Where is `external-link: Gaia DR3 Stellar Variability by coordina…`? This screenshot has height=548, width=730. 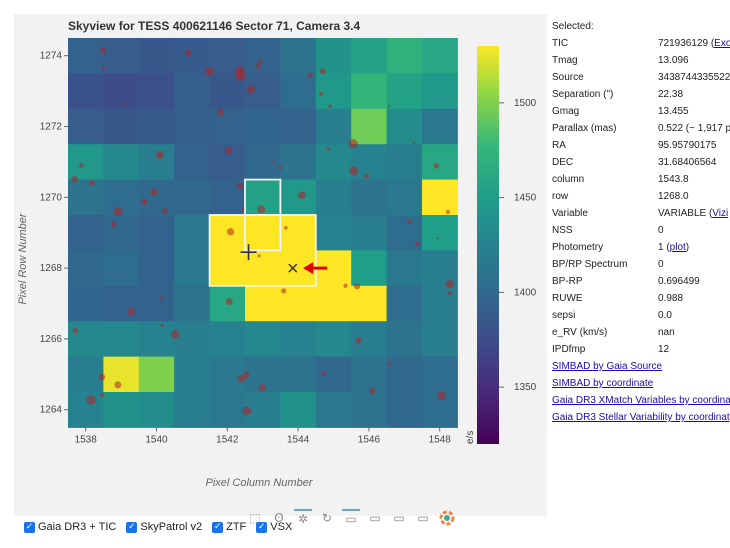
external-link: Gaia DR3 Stellar Variability by coordina… is located at coordinates (641, 417).